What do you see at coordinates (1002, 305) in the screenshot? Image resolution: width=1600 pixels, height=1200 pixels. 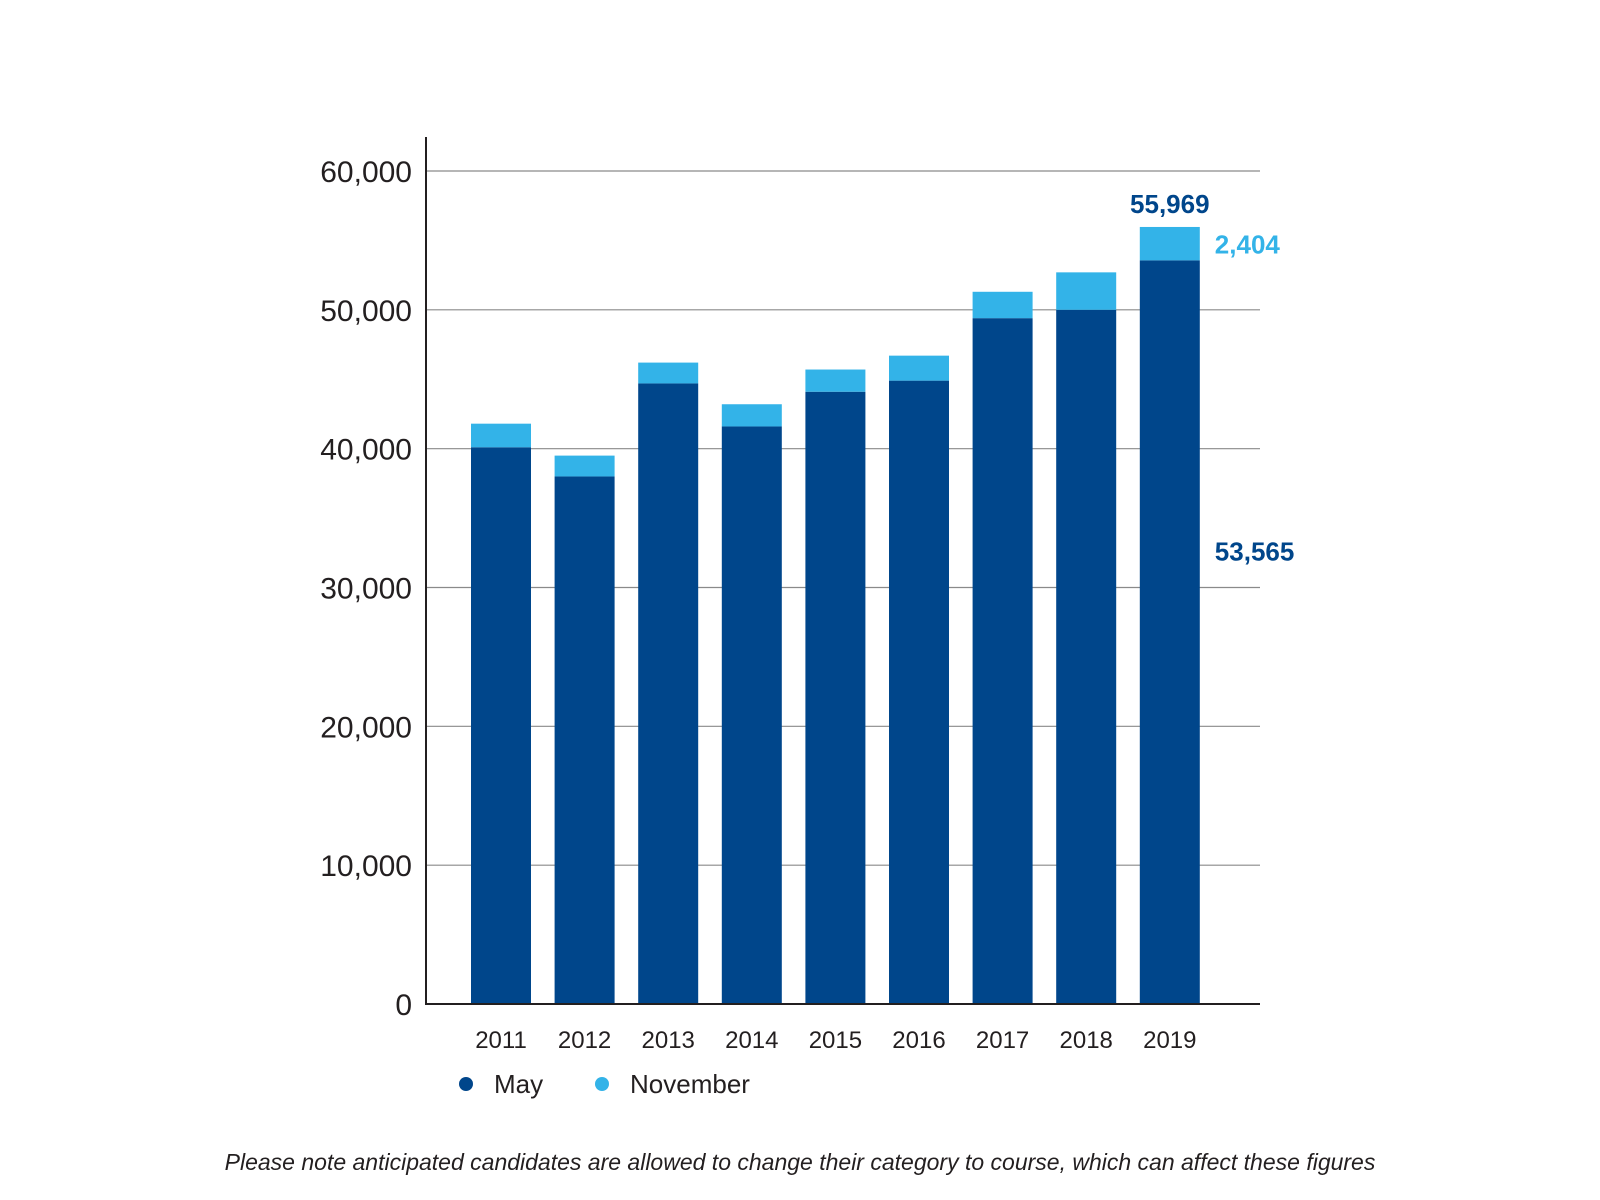 I see `bar-november-2017` at bounding box center [1002, 305].